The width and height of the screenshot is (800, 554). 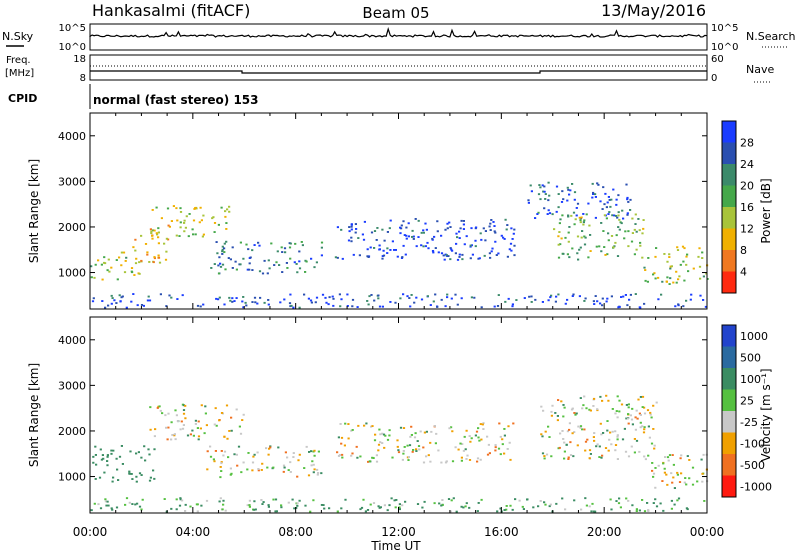 What do you see at coordinates (176, 100) in the screenshot?
I see `cpid-text: normal (fast stereo) 153` at bounding box center [176, 100].